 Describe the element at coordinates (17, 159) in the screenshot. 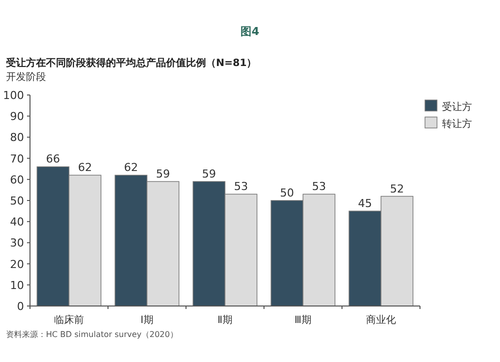

I see `y-tick-label: 70` at that location.